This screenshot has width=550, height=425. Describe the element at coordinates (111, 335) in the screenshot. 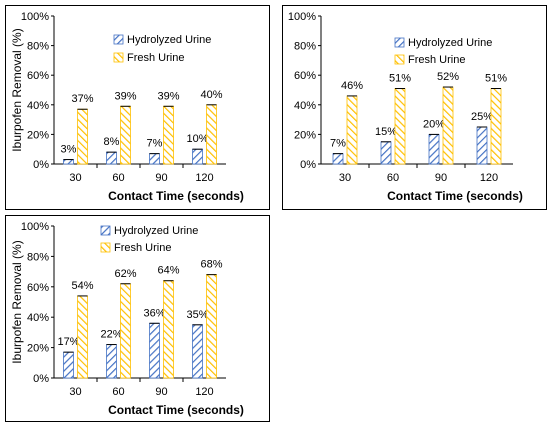

I see `chart-3-hydrolyzed-data-label: 22%` at that location.